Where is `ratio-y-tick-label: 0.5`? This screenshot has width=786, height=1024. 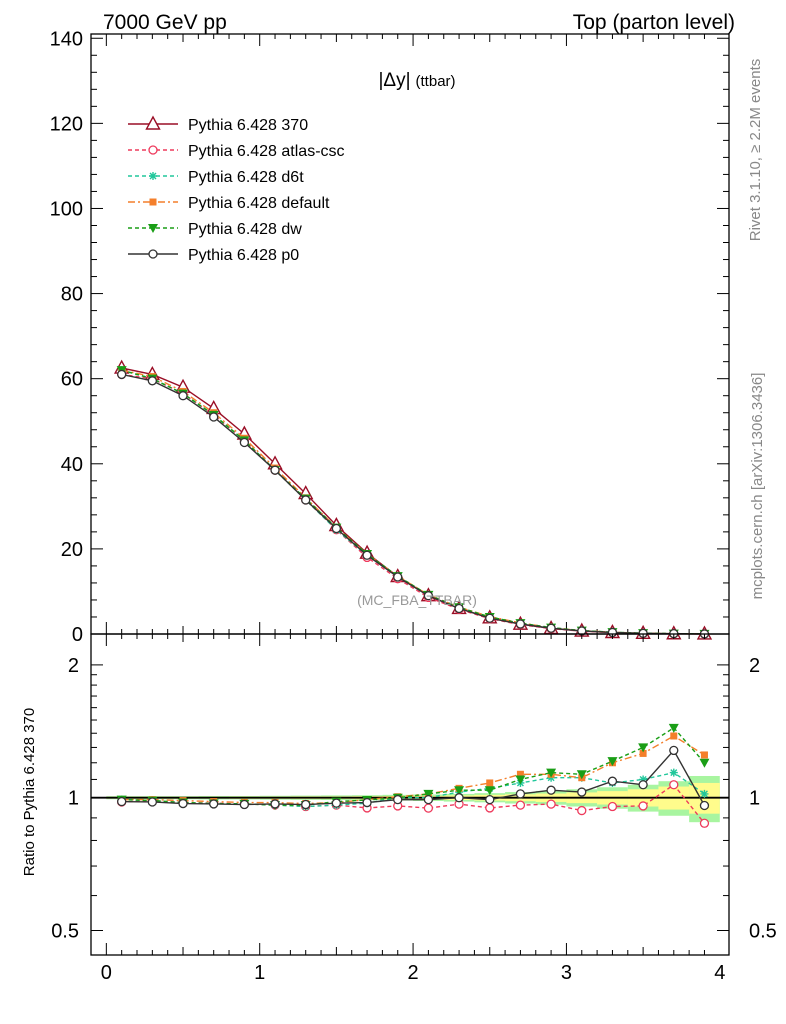
ratio-y-tick-label: 0.5 is located at coordinates (65, 932).